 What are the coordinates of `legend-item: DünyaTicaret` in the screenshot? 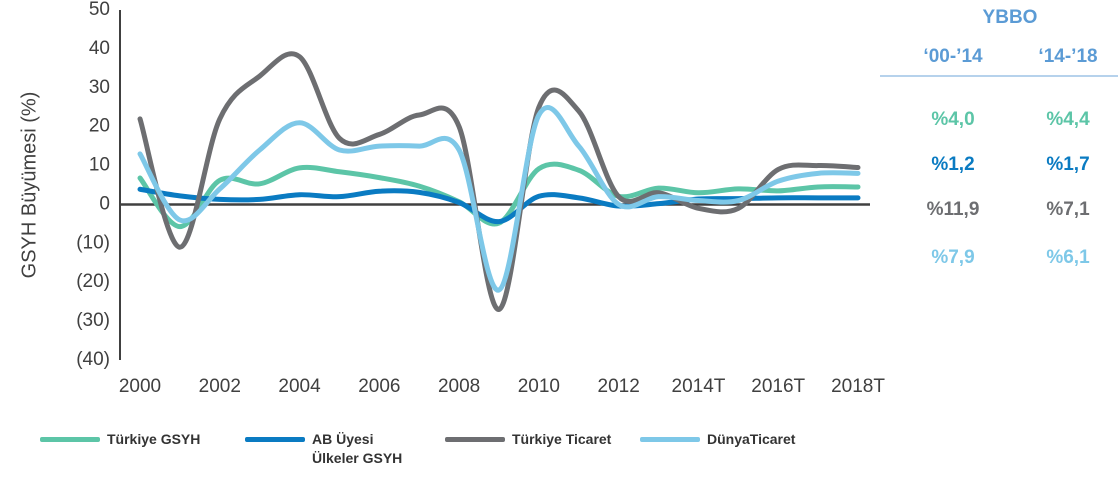 It's located at (717, 439).